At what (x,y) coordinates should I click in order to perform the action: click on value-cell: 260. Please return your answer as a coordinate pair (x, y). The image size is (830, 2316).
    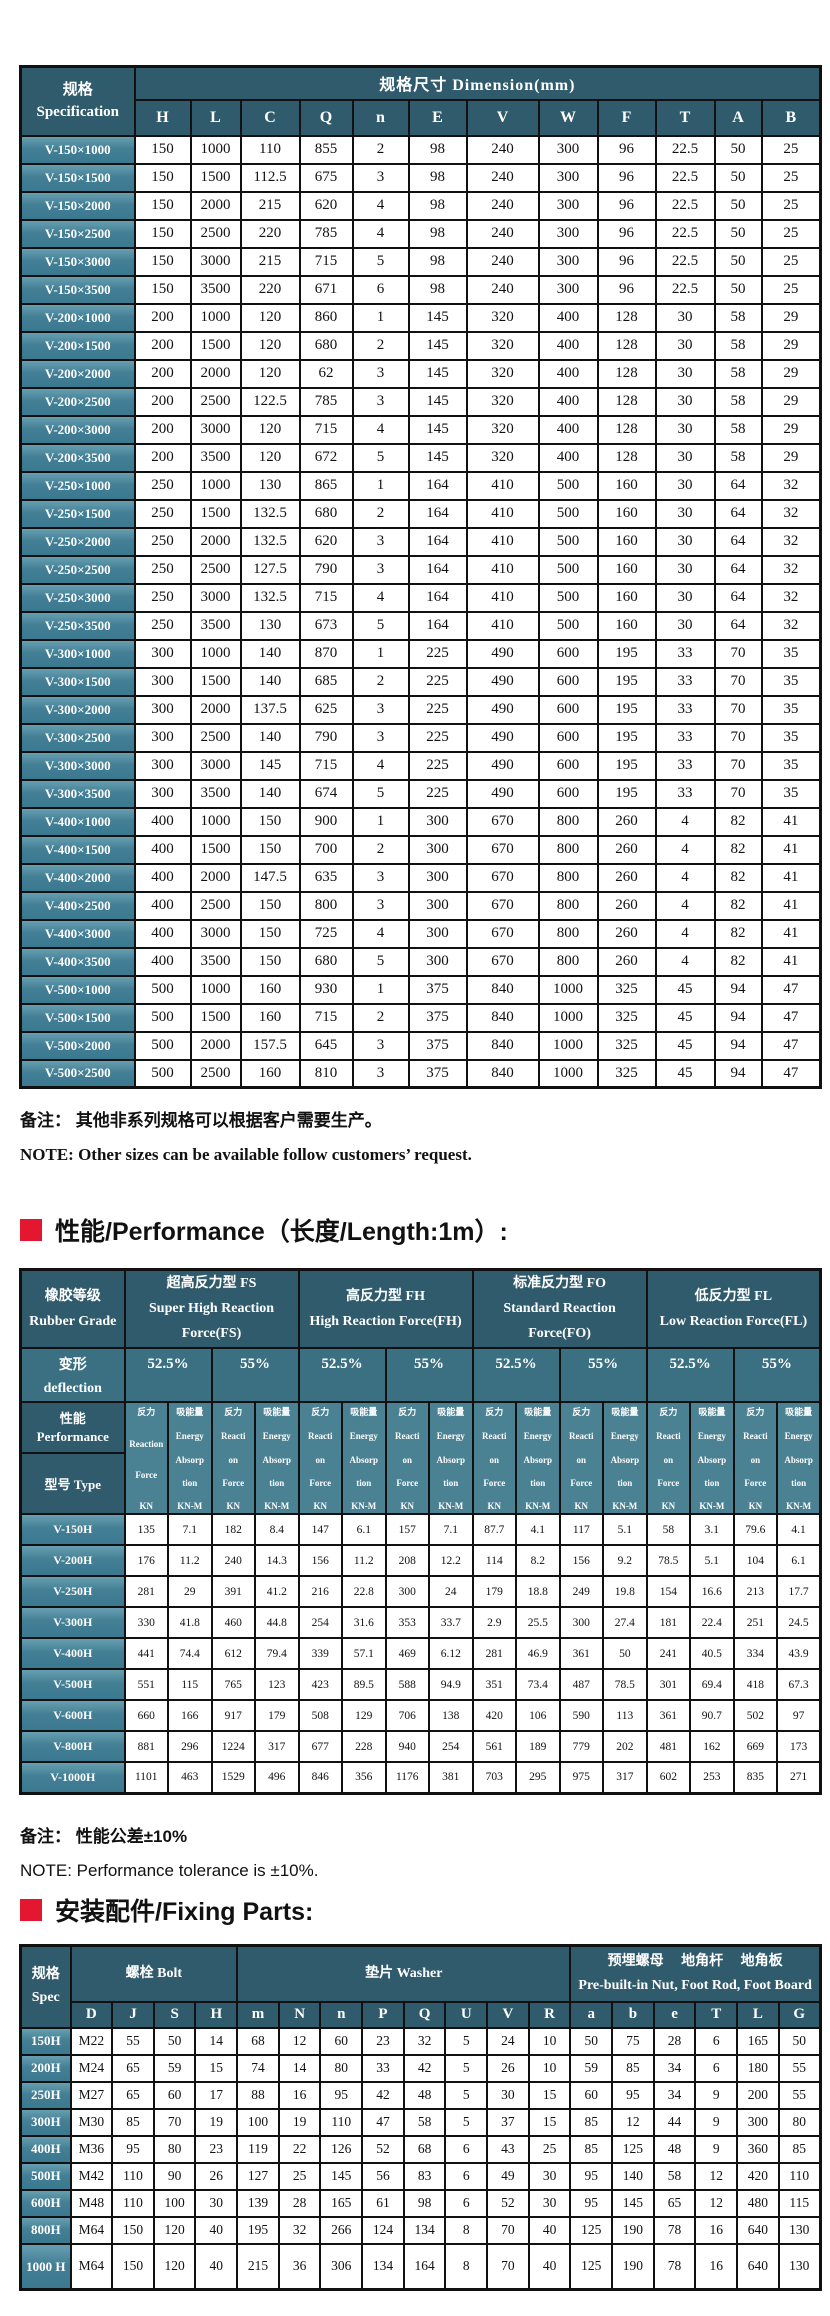
    Looking at the image, I should click on (626, 849).